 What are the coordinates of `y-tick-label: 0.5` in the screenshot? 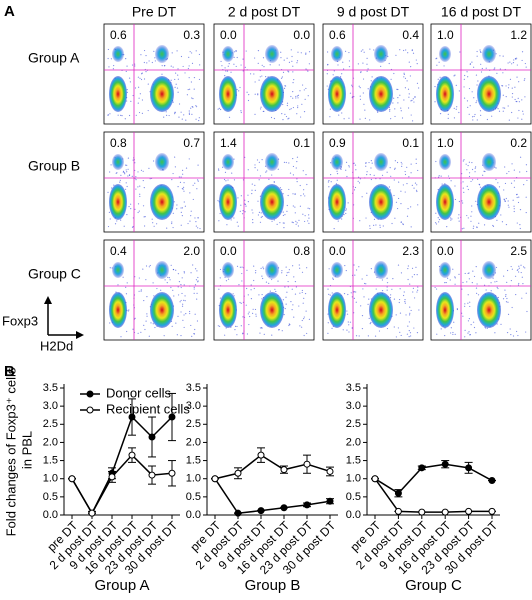 It's located at (50, 497).